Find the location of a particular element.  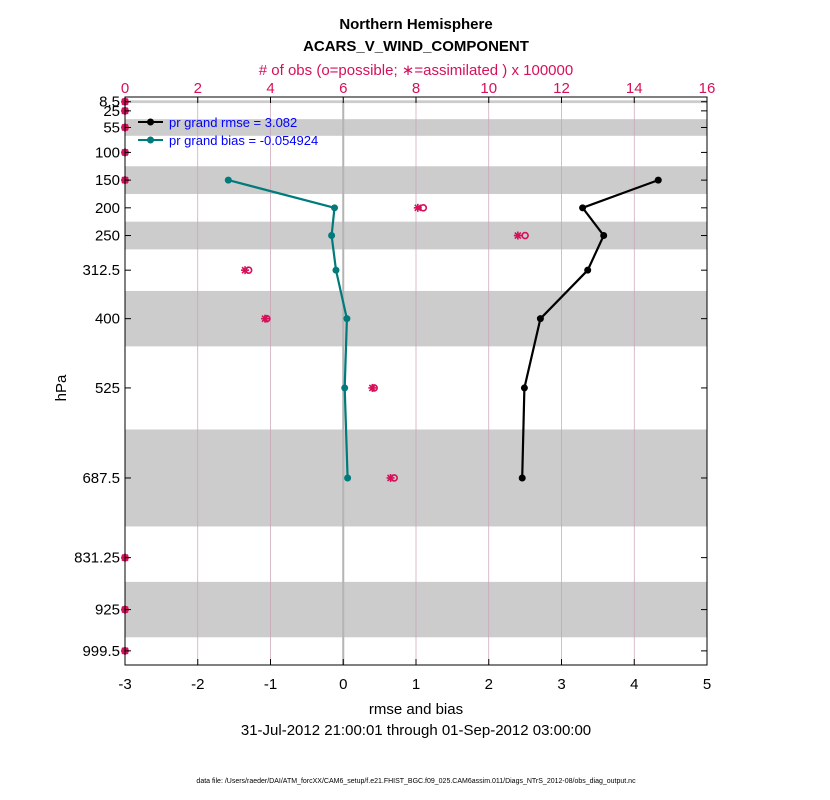

chart-subtitle: ACARS_V_WIND_COMPONENT is located at coordinates (416, 46).